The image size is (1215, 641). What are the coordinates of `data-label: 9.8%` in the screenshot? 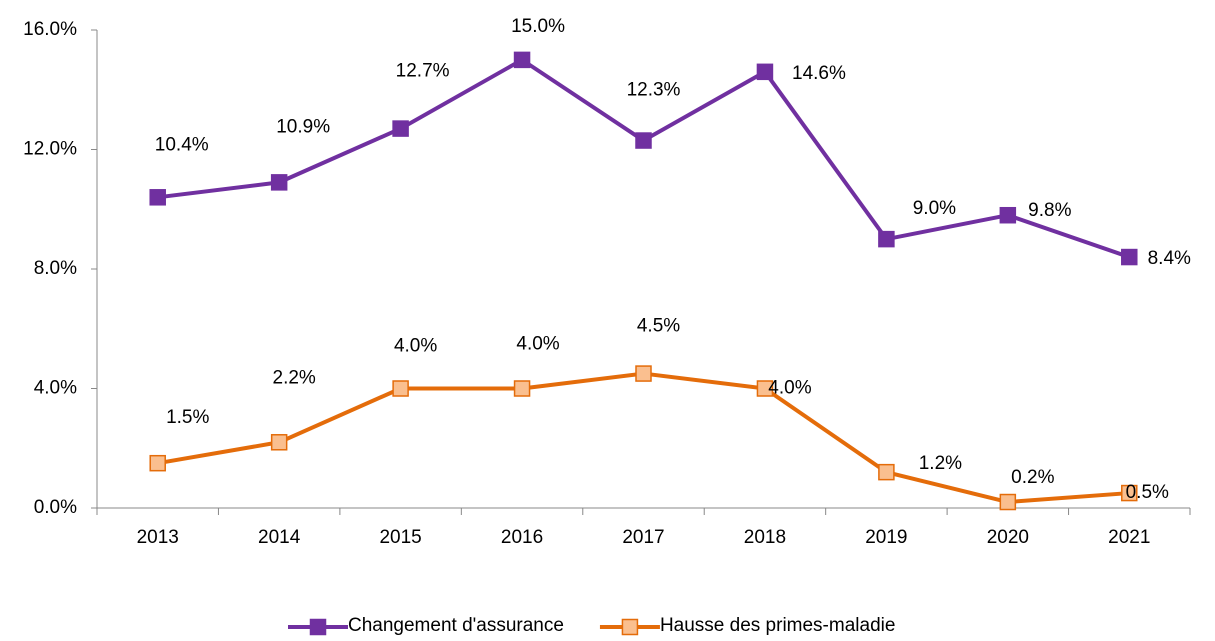 It's located at (1049, 210).